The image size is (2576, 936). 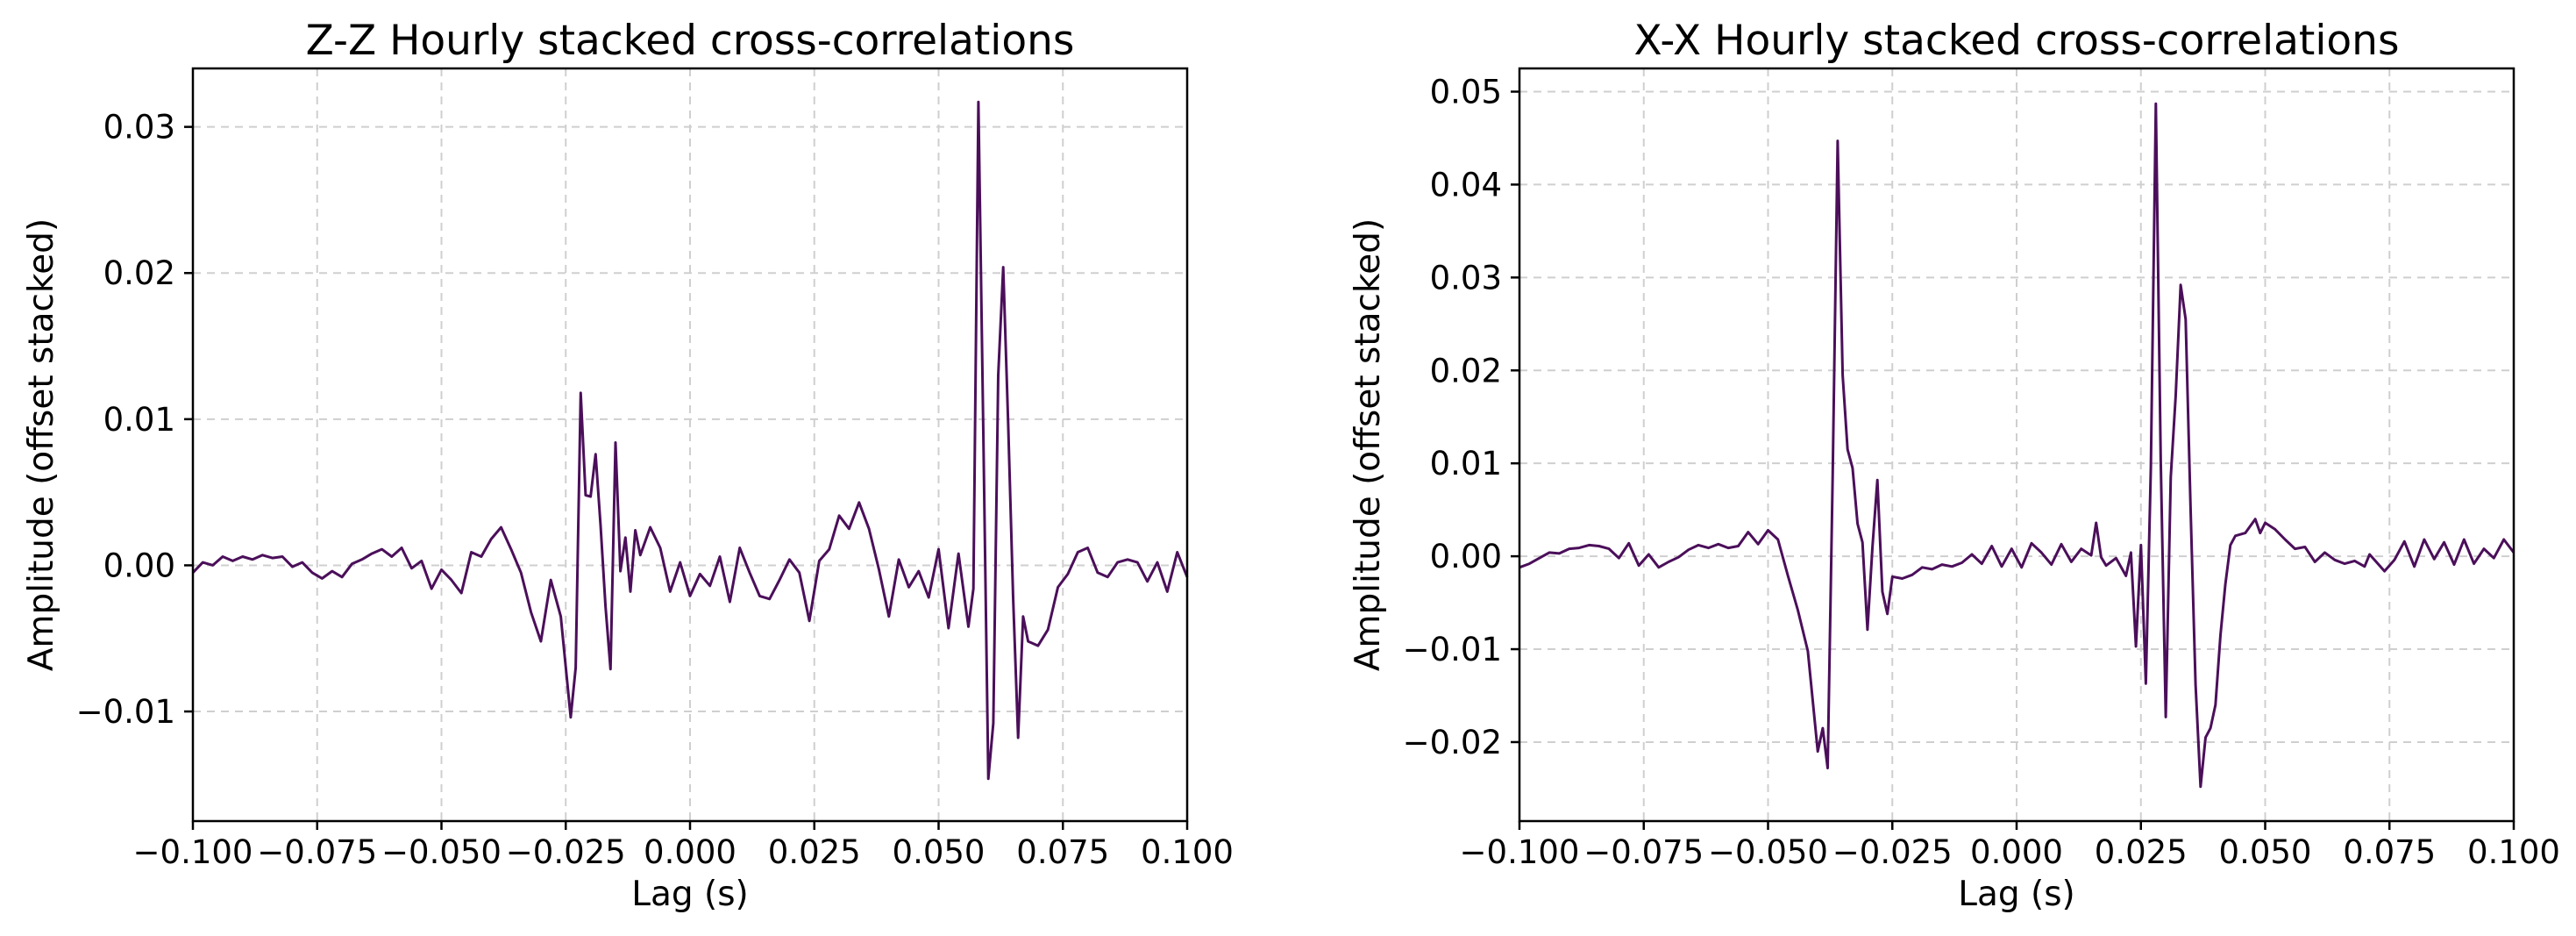 What do you see at coordinates (1452, 742) in the screenshot?
I see `y-tick-label: −0.02` at bounding box center [1452, 742].